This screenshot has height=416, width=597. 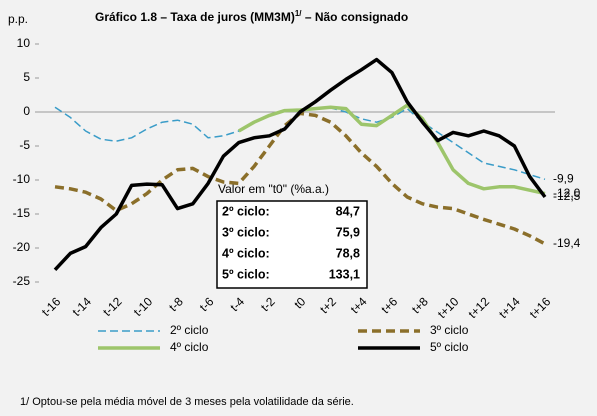 What do you see at coordinates (355, 17) in the screenshot?
I see `title-suffix: – Não consignado` at bounding box center [355, 17].